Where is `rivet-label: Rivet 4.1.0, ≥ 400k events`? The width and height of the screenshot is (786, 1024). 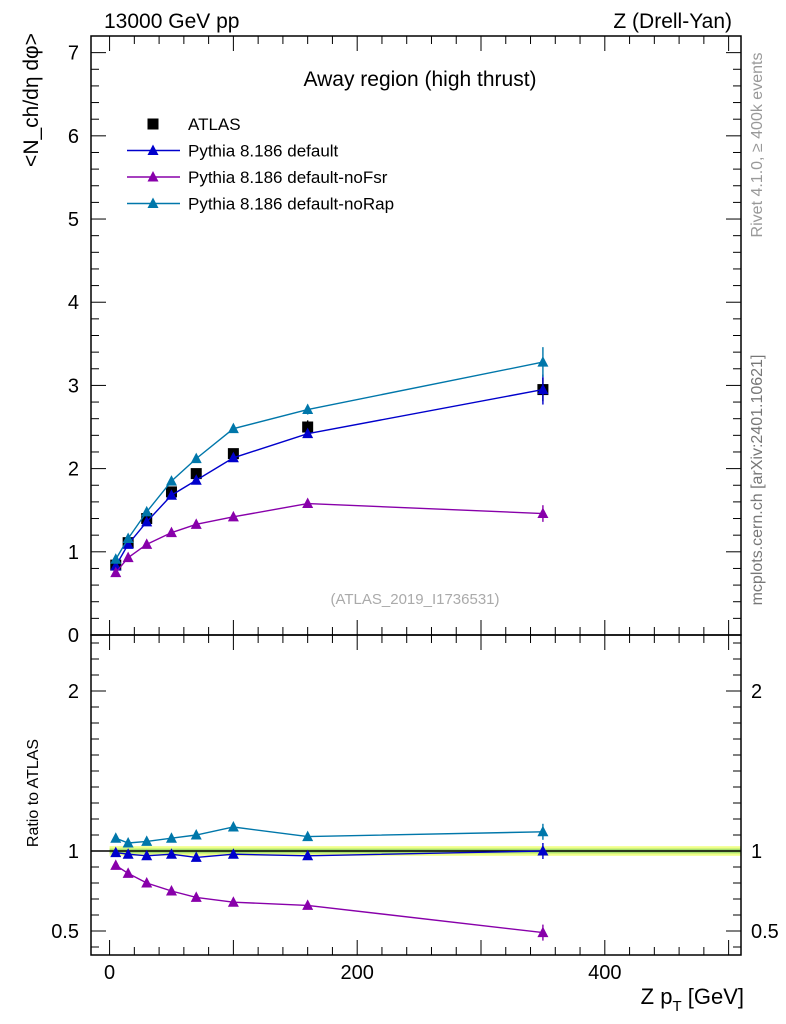 rivet-label: Rivet 4.1.0, ≥ 400k events is located at coordinates (757, 145).